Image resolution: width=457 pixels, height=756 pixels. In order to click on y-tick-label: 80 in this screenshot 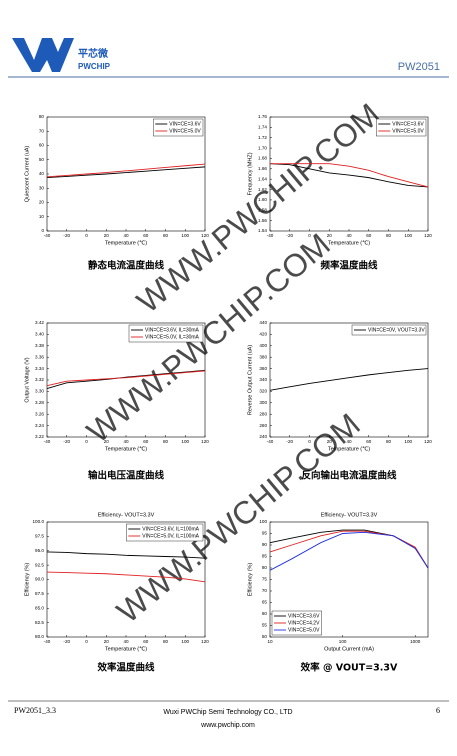, I will do `click(265, 567)`.